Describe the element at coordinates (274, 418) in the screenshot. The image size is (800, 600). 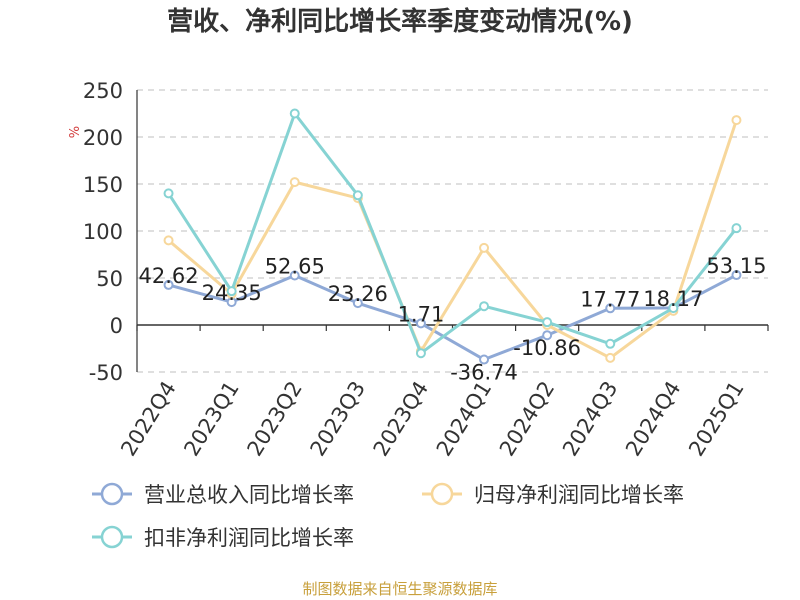
I see `x-tick-label: 2023Q2` at that location.